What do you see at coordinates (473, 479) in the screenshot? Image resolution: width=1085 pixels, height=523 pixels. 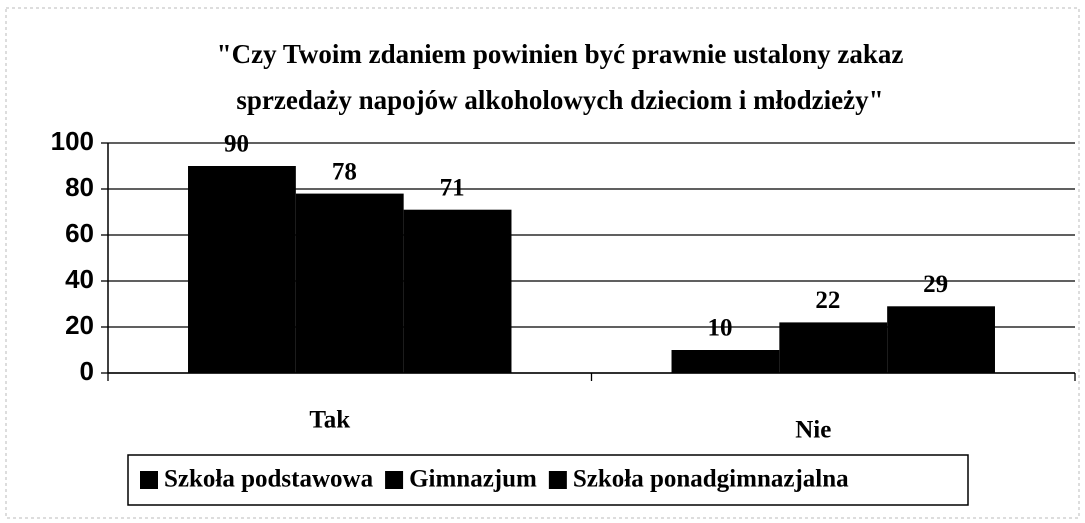 I see `legend-label: Gimnazjum` at bounding box center [473, 479].